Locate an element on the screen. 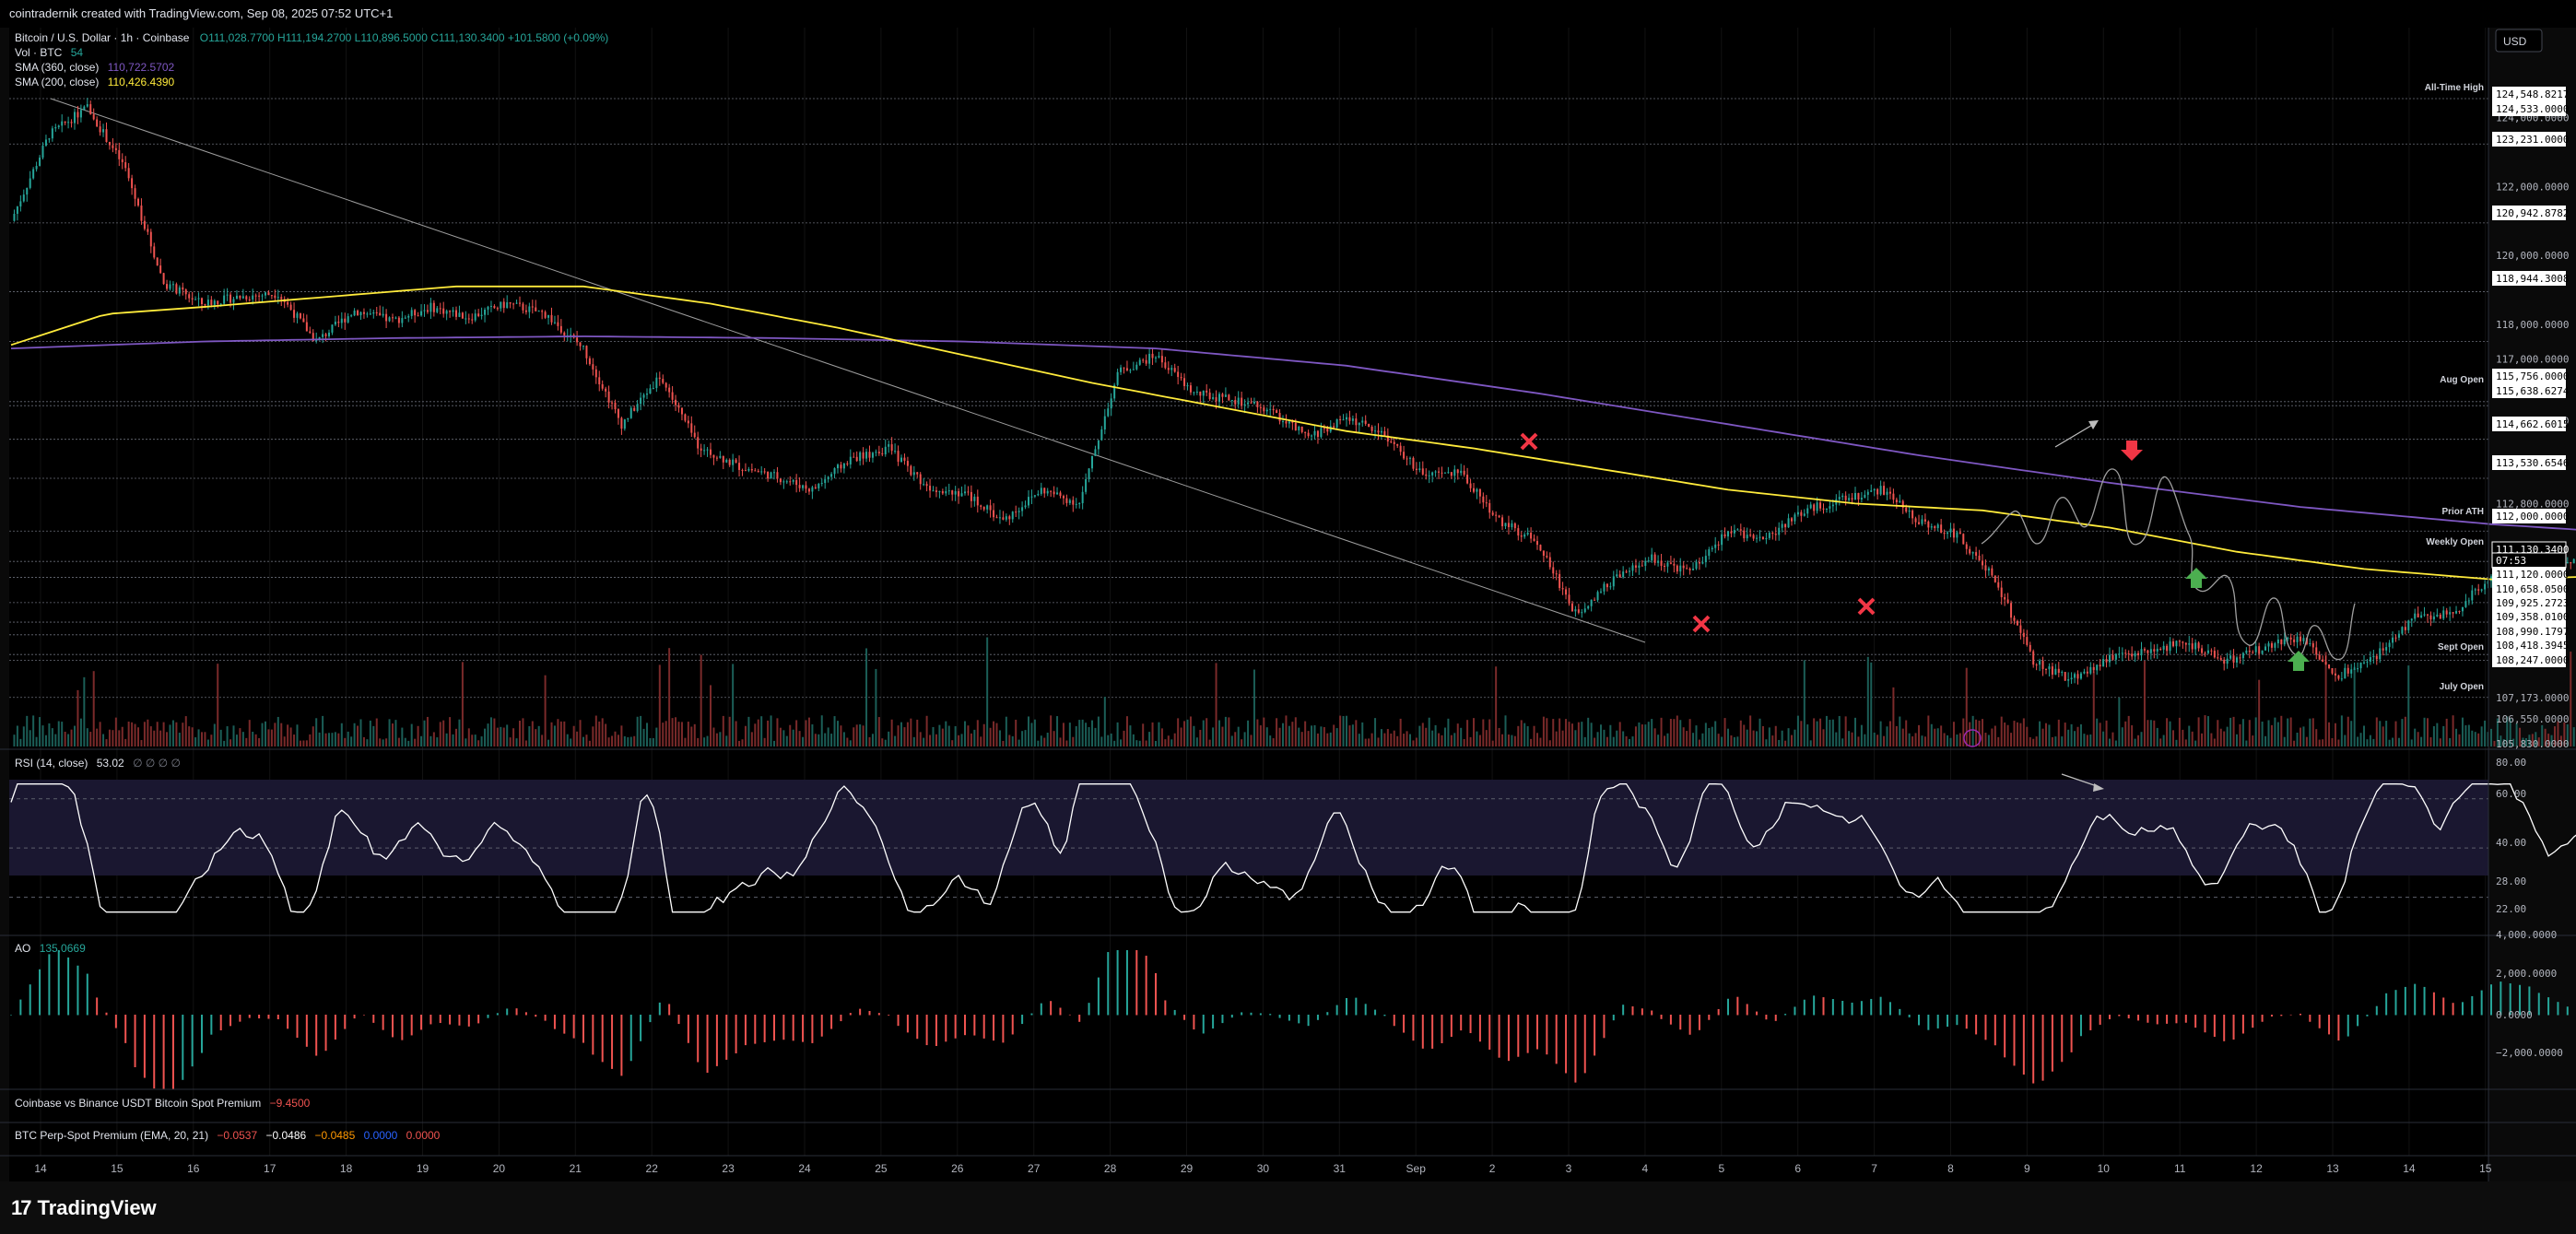  price-tick-label: 106,550.0000 is located at coordinates (2532, 719).